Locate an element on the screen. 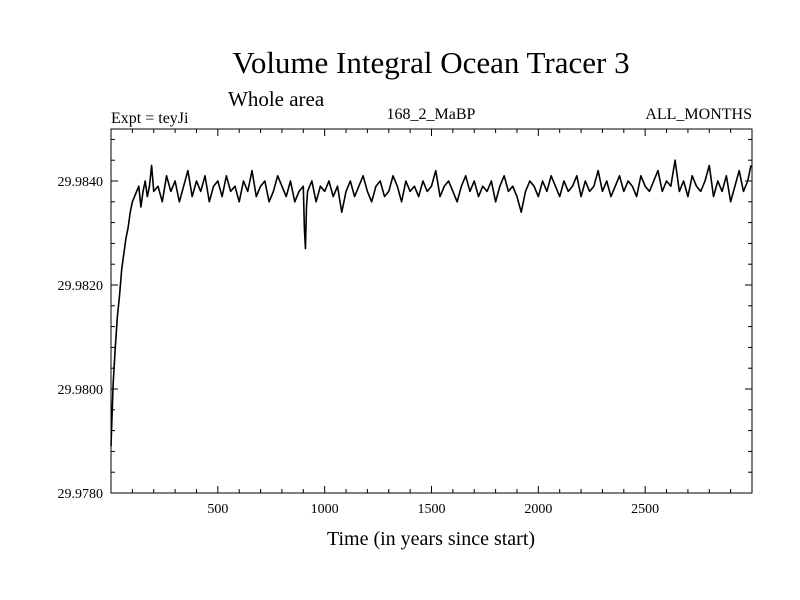 Image resolution: width=800 pixels, height=600 pixels. chart-title: Volume Integral Ocean Tracer 3 is located at coordinates (430, 62).